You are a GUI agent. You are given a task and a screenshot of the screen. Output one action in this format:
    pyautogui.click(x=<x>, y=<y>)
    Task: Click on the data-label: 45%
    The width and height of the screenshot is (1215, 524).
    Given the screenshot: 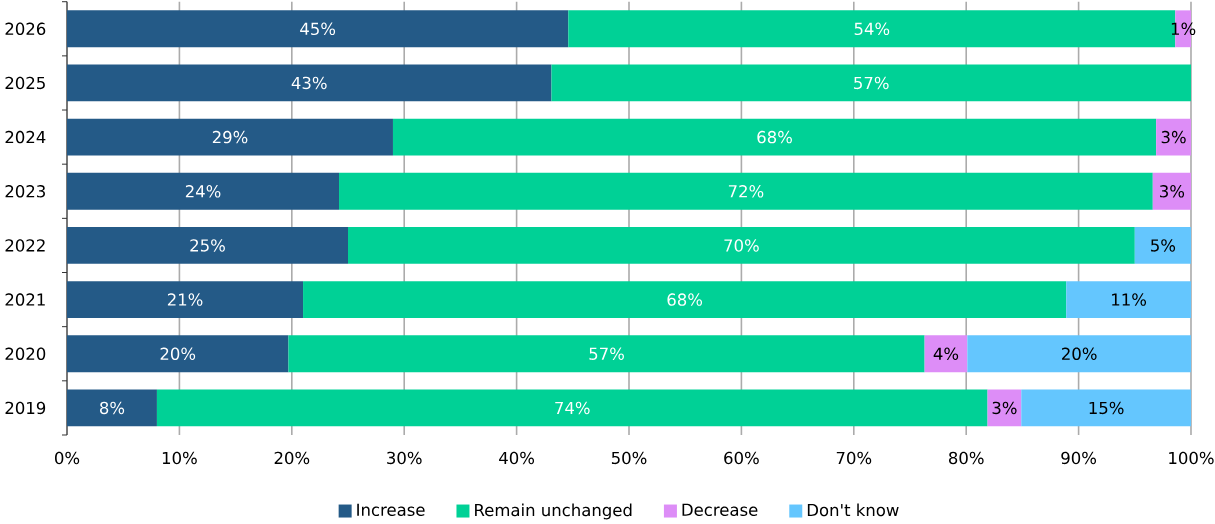 What is the action you would take?
    pyautogui.click(x=318, y=29)
    